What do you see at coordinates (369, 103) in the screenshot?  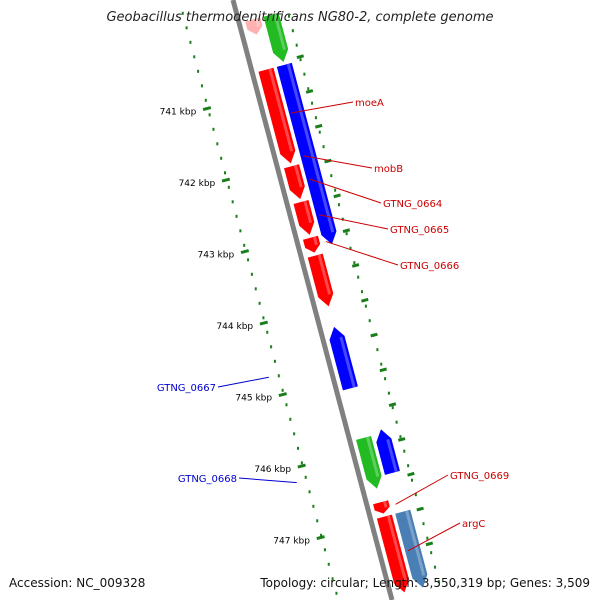 I see `gene-label: moeA` at bounding box center [369, 103].